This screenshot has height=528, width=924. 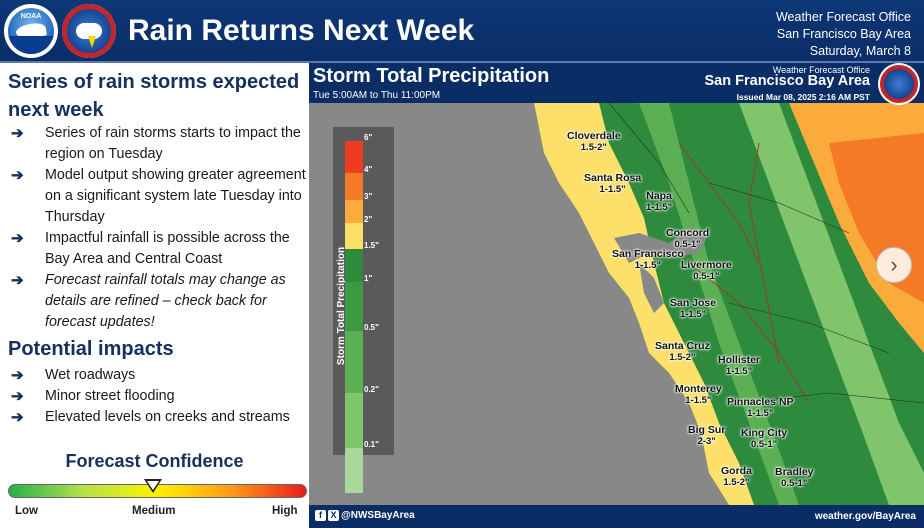 I want to click on social-handle: f X @NWSBayArea, so click(x=365, y=515).